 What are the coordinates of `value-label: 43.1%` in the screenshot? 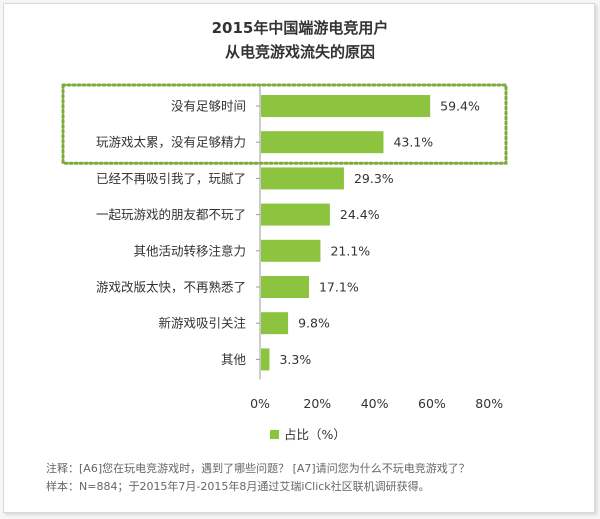 It's located at (413, 142).